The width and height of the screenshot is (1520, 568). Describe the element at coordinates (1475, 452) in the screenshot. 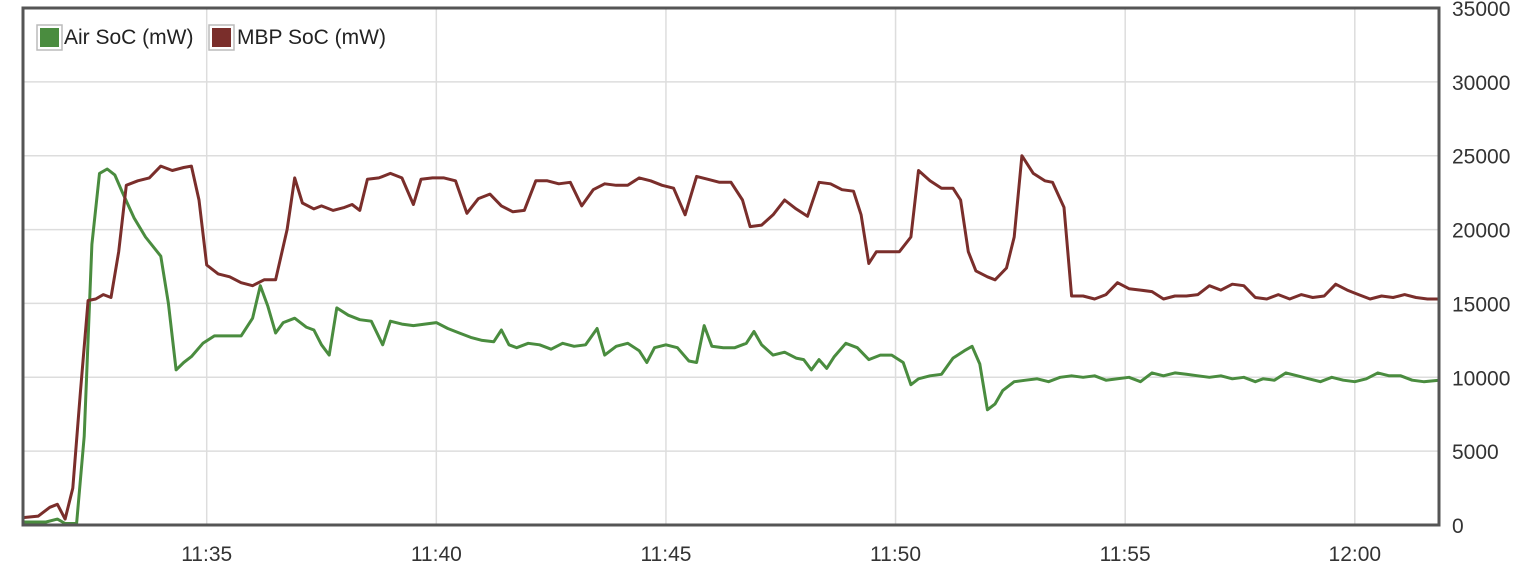

I see `y-tick-label: 5000` at that location.